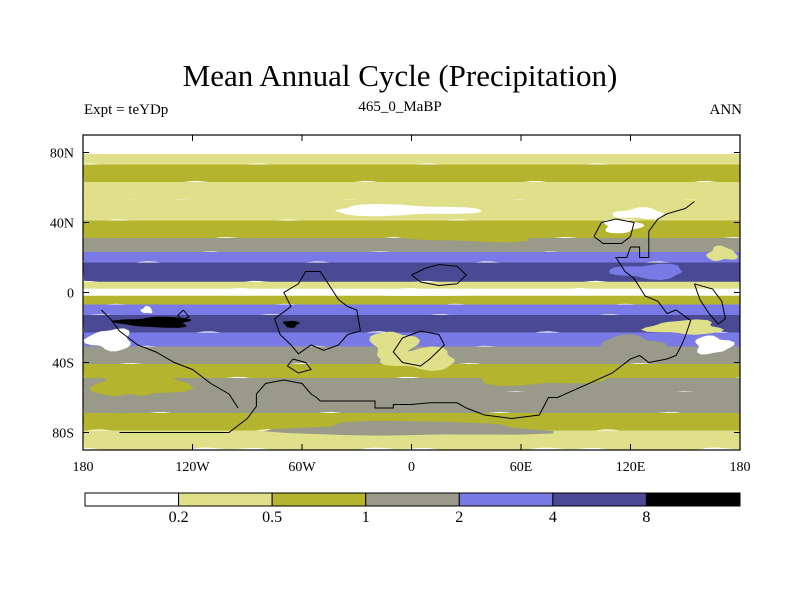  I want to click on season-label: ANN, so click(726, 110).